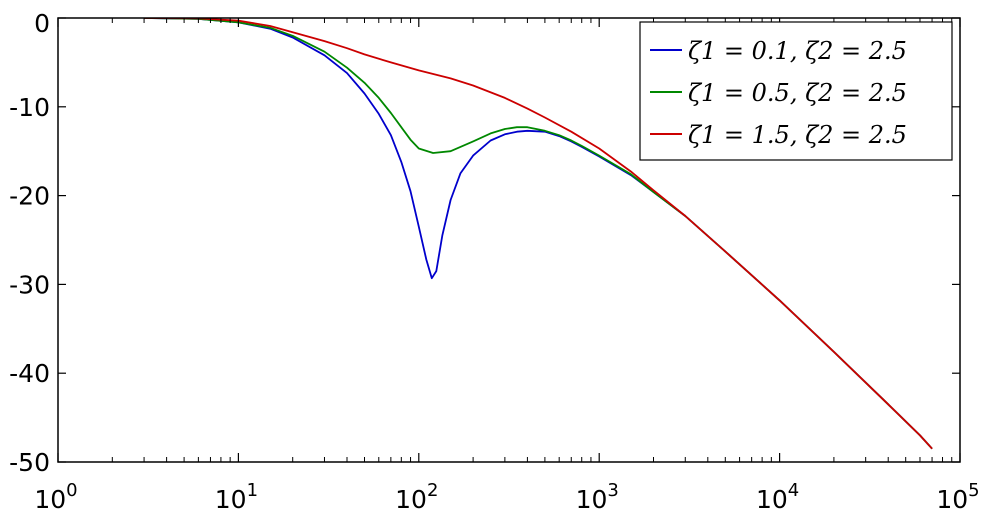 This screenshot has width=991, height=517. I want to click on y-tick-label: -20, so click(29, 196).